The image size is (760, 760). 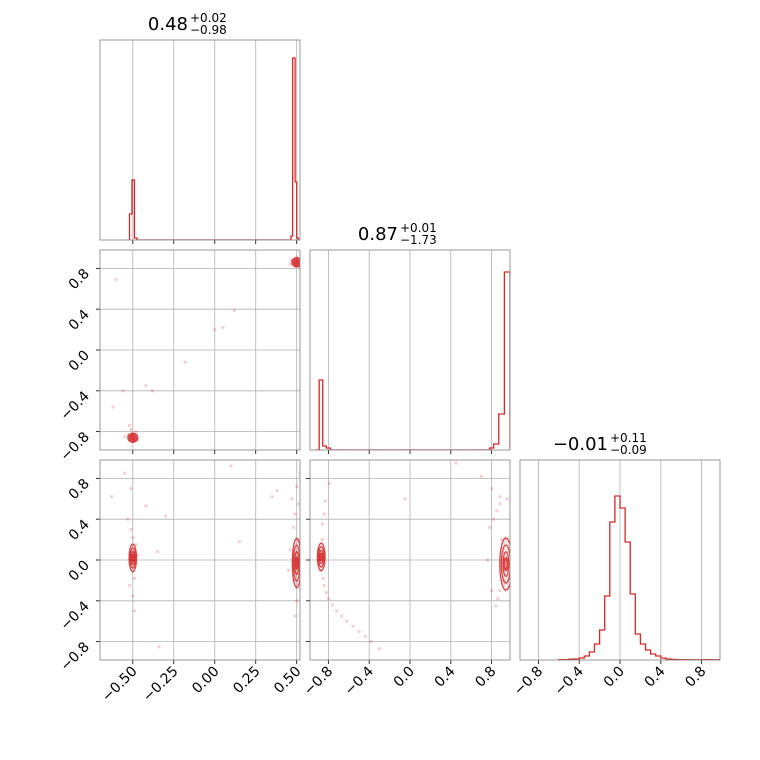 What do you see at coordinates (287, 680) in the screenshot?
I see `x-tick-label: 0.50` at bounding box center [287, 680].